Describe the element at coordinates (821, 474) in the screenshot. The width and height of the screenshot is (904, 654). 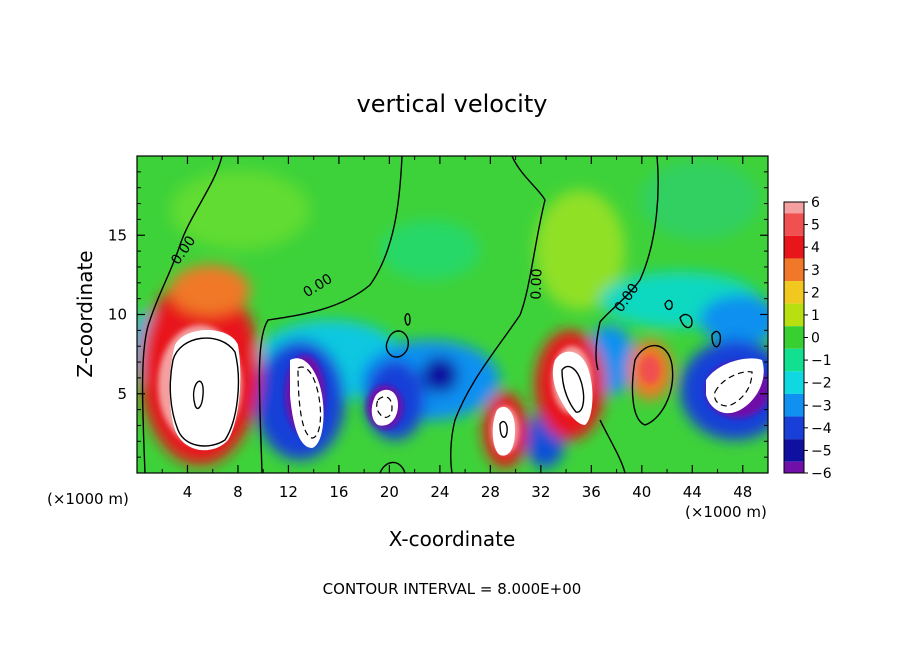
I see `colorbar-tick-label: −6` at that location.